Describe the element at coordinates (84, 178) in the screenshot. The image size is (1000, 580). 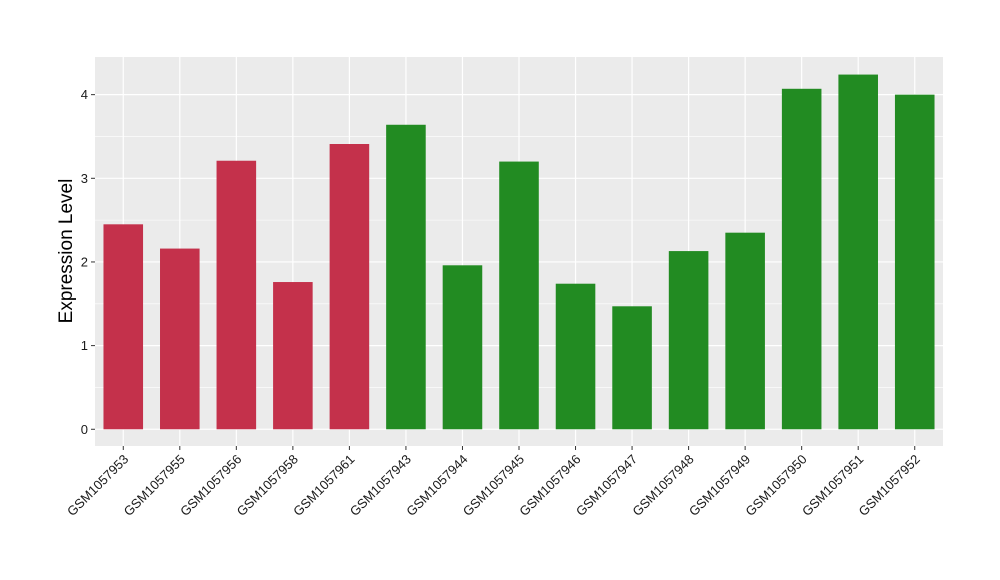
I see `y-tick-label: 3` at that location.